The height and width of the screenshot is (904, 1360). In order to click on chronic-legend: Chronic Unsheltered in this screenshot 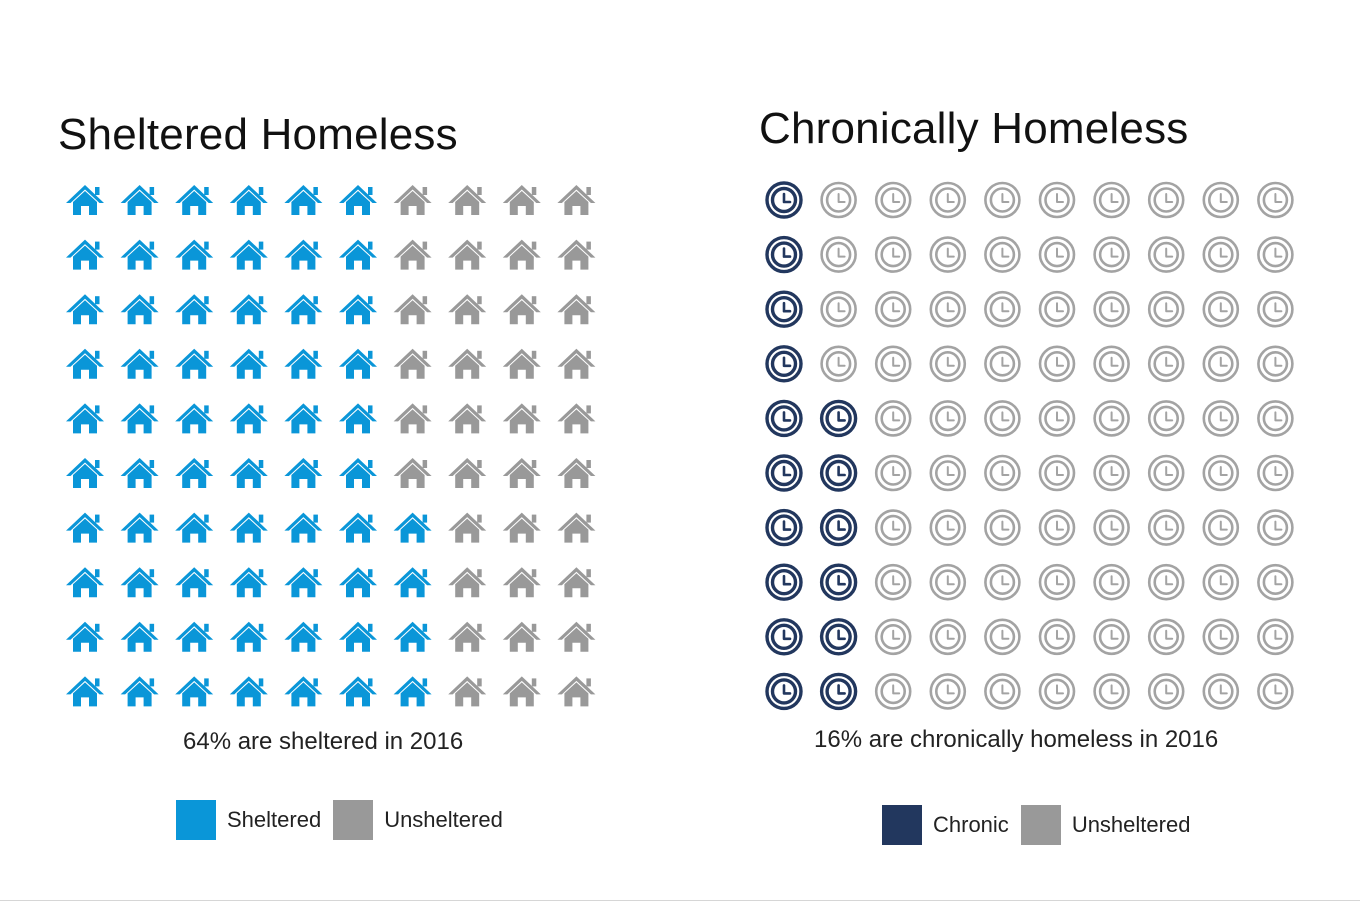, I will do `click(1042, 825)`.